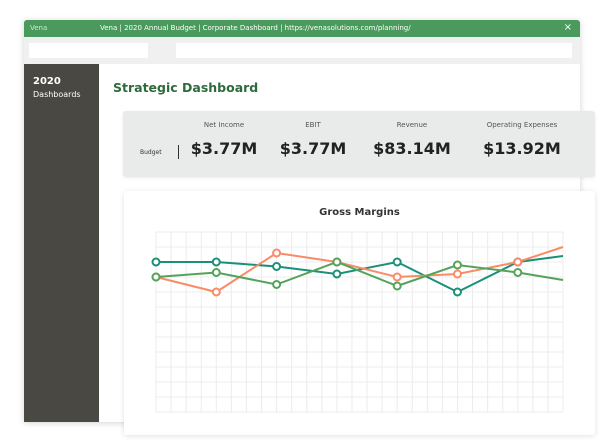  I want to click on kpi-label: Net Income, so click(224, 125).